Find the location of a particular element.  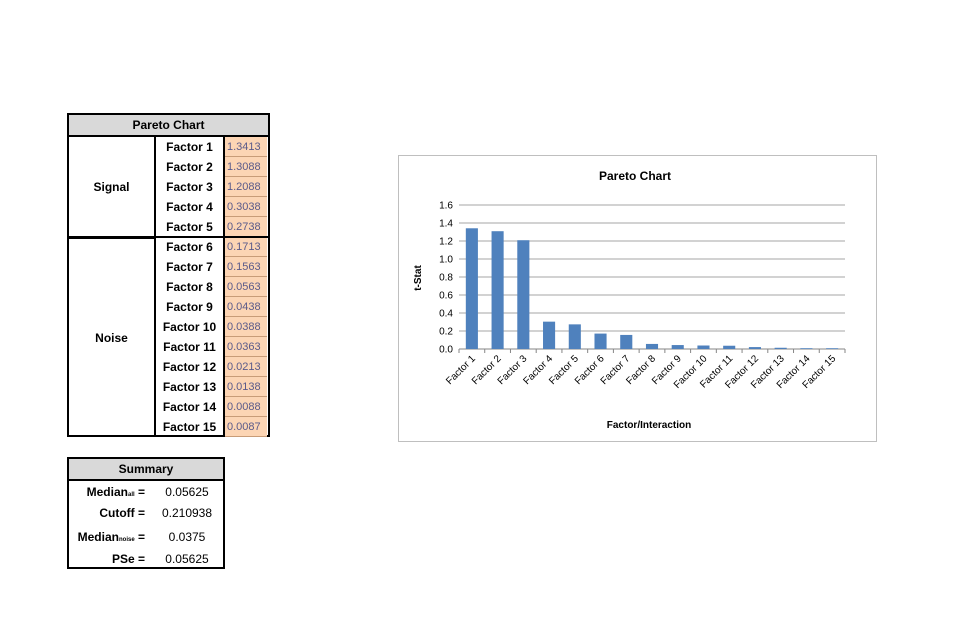

y-tick-label: 1.6 is located at coordinates (446, 206).